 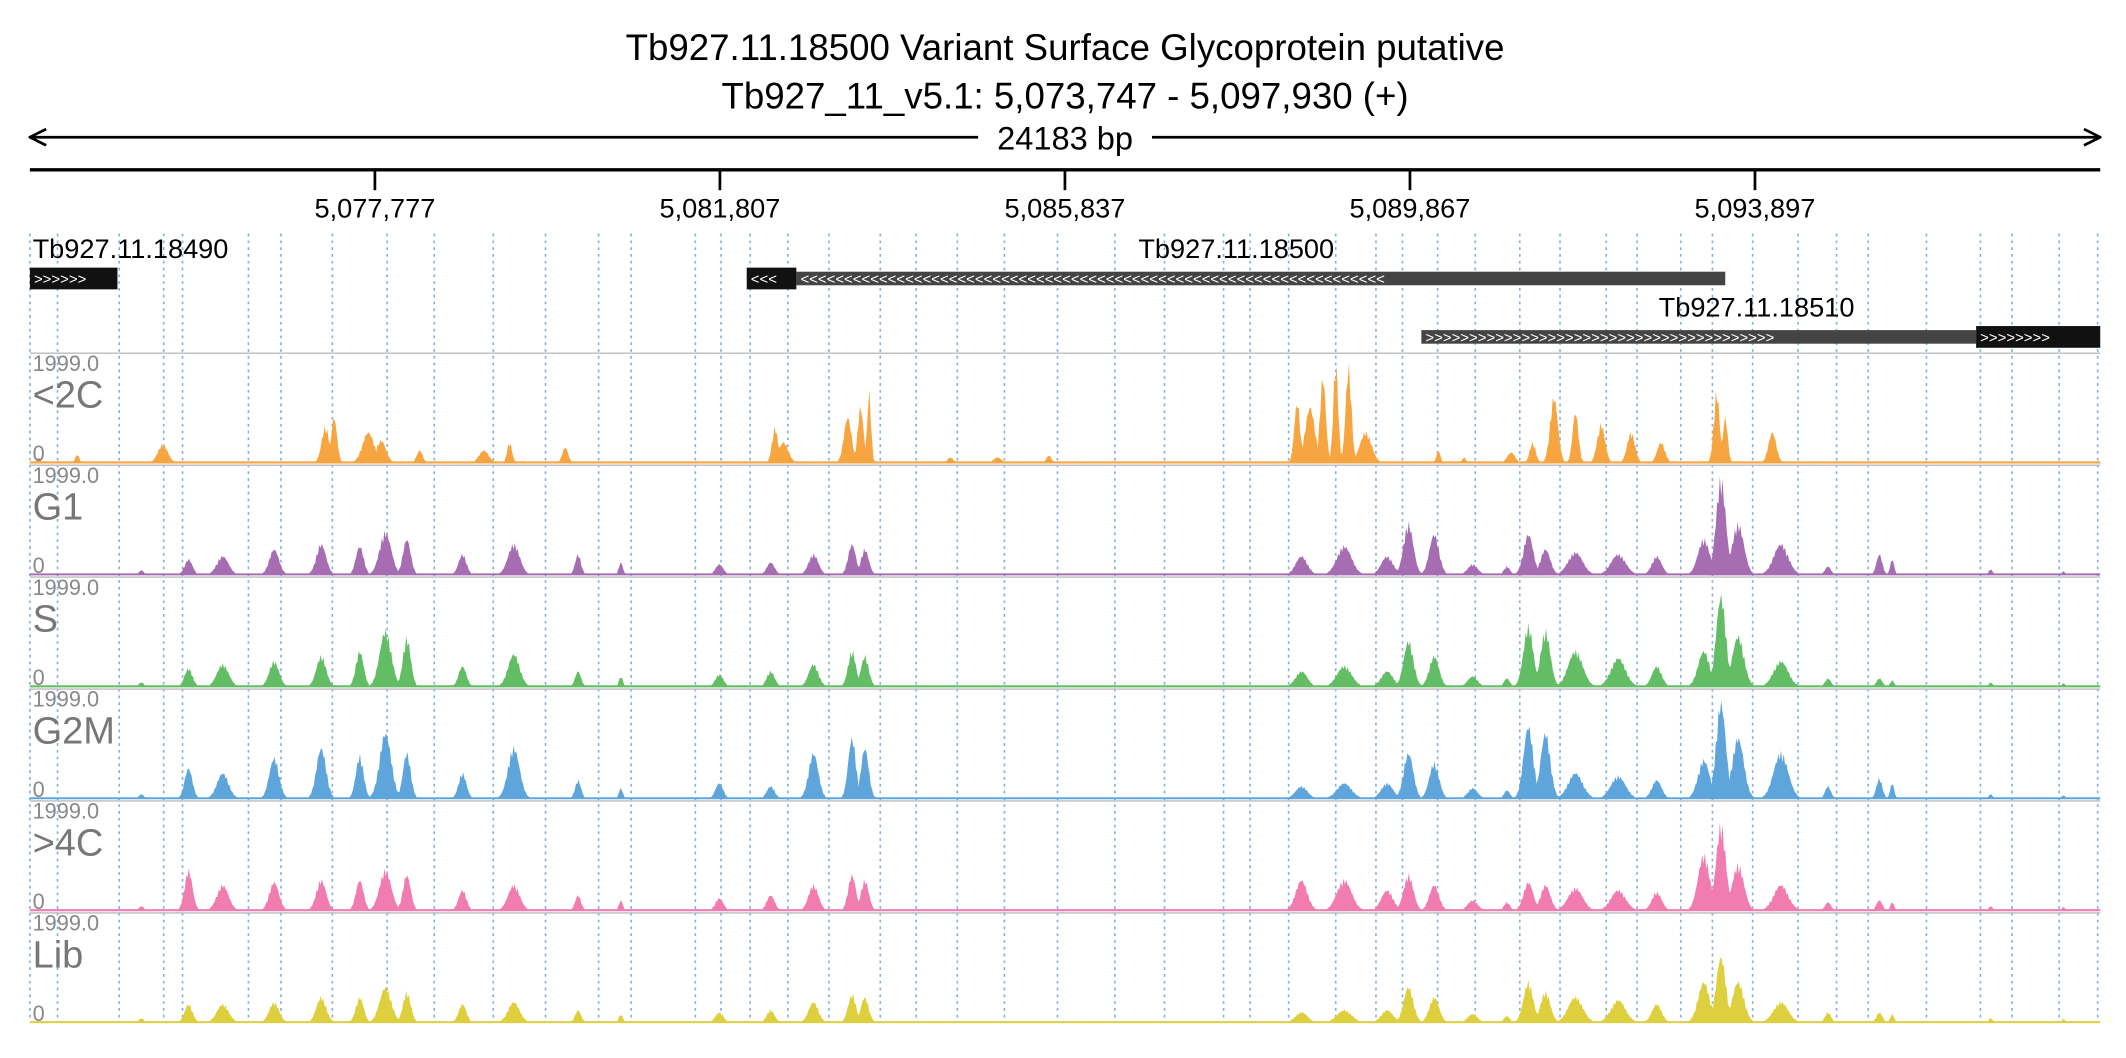 I want to click on gene-label: Tb927.11.18500, so click(x=1236, y=248).